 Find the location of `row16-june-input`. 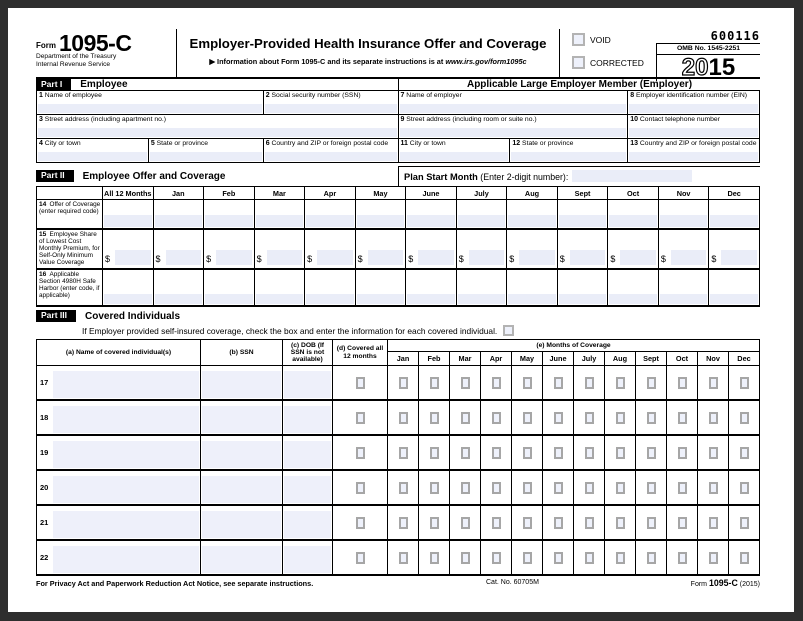

row16-june-input is located at coordinates (431, 299).